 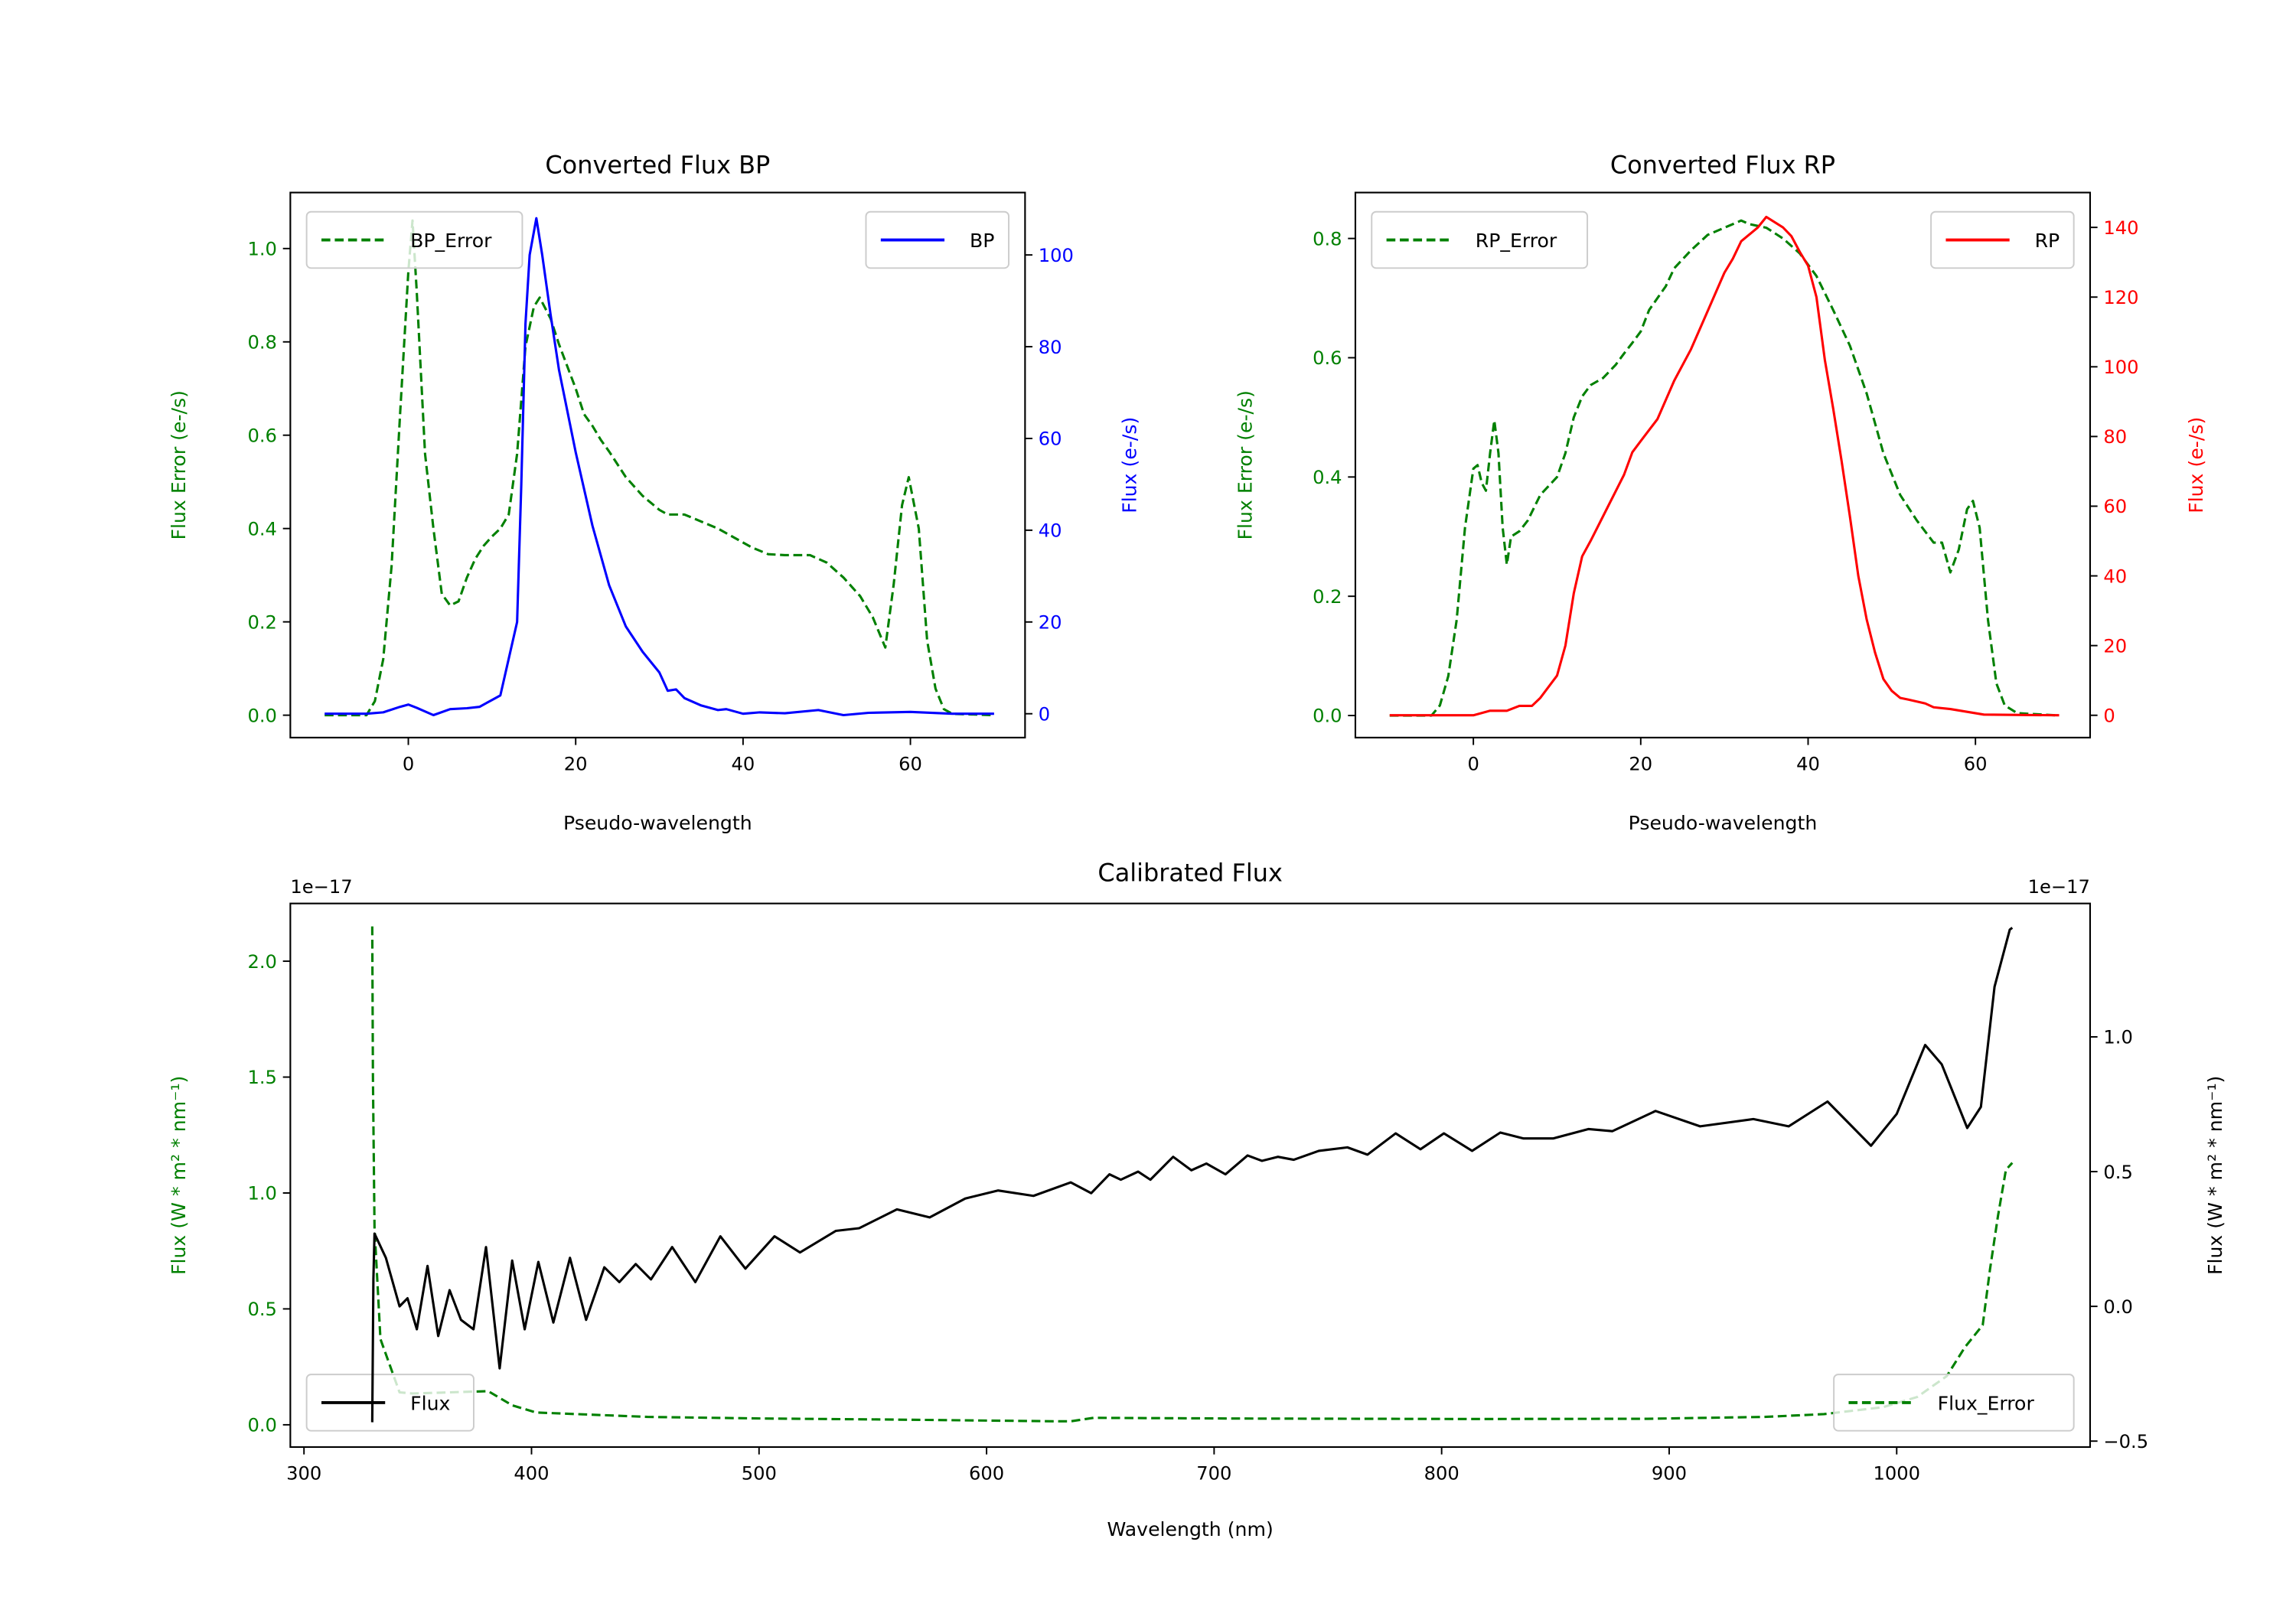 I want to click on legend-bp-error: BP_Error, so click(x=414, y=239).